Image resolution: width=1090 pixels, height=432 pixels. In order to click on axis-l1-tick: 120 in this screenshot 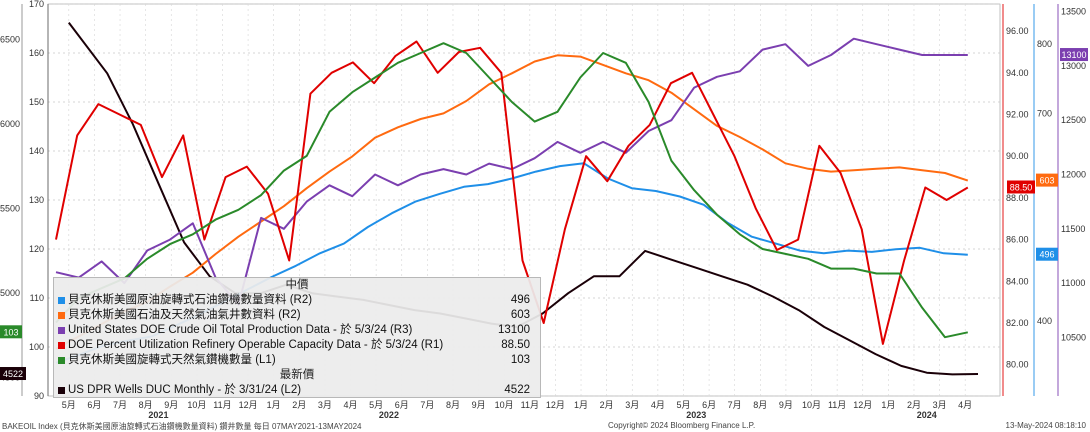, I will do `click(36, 249)`.